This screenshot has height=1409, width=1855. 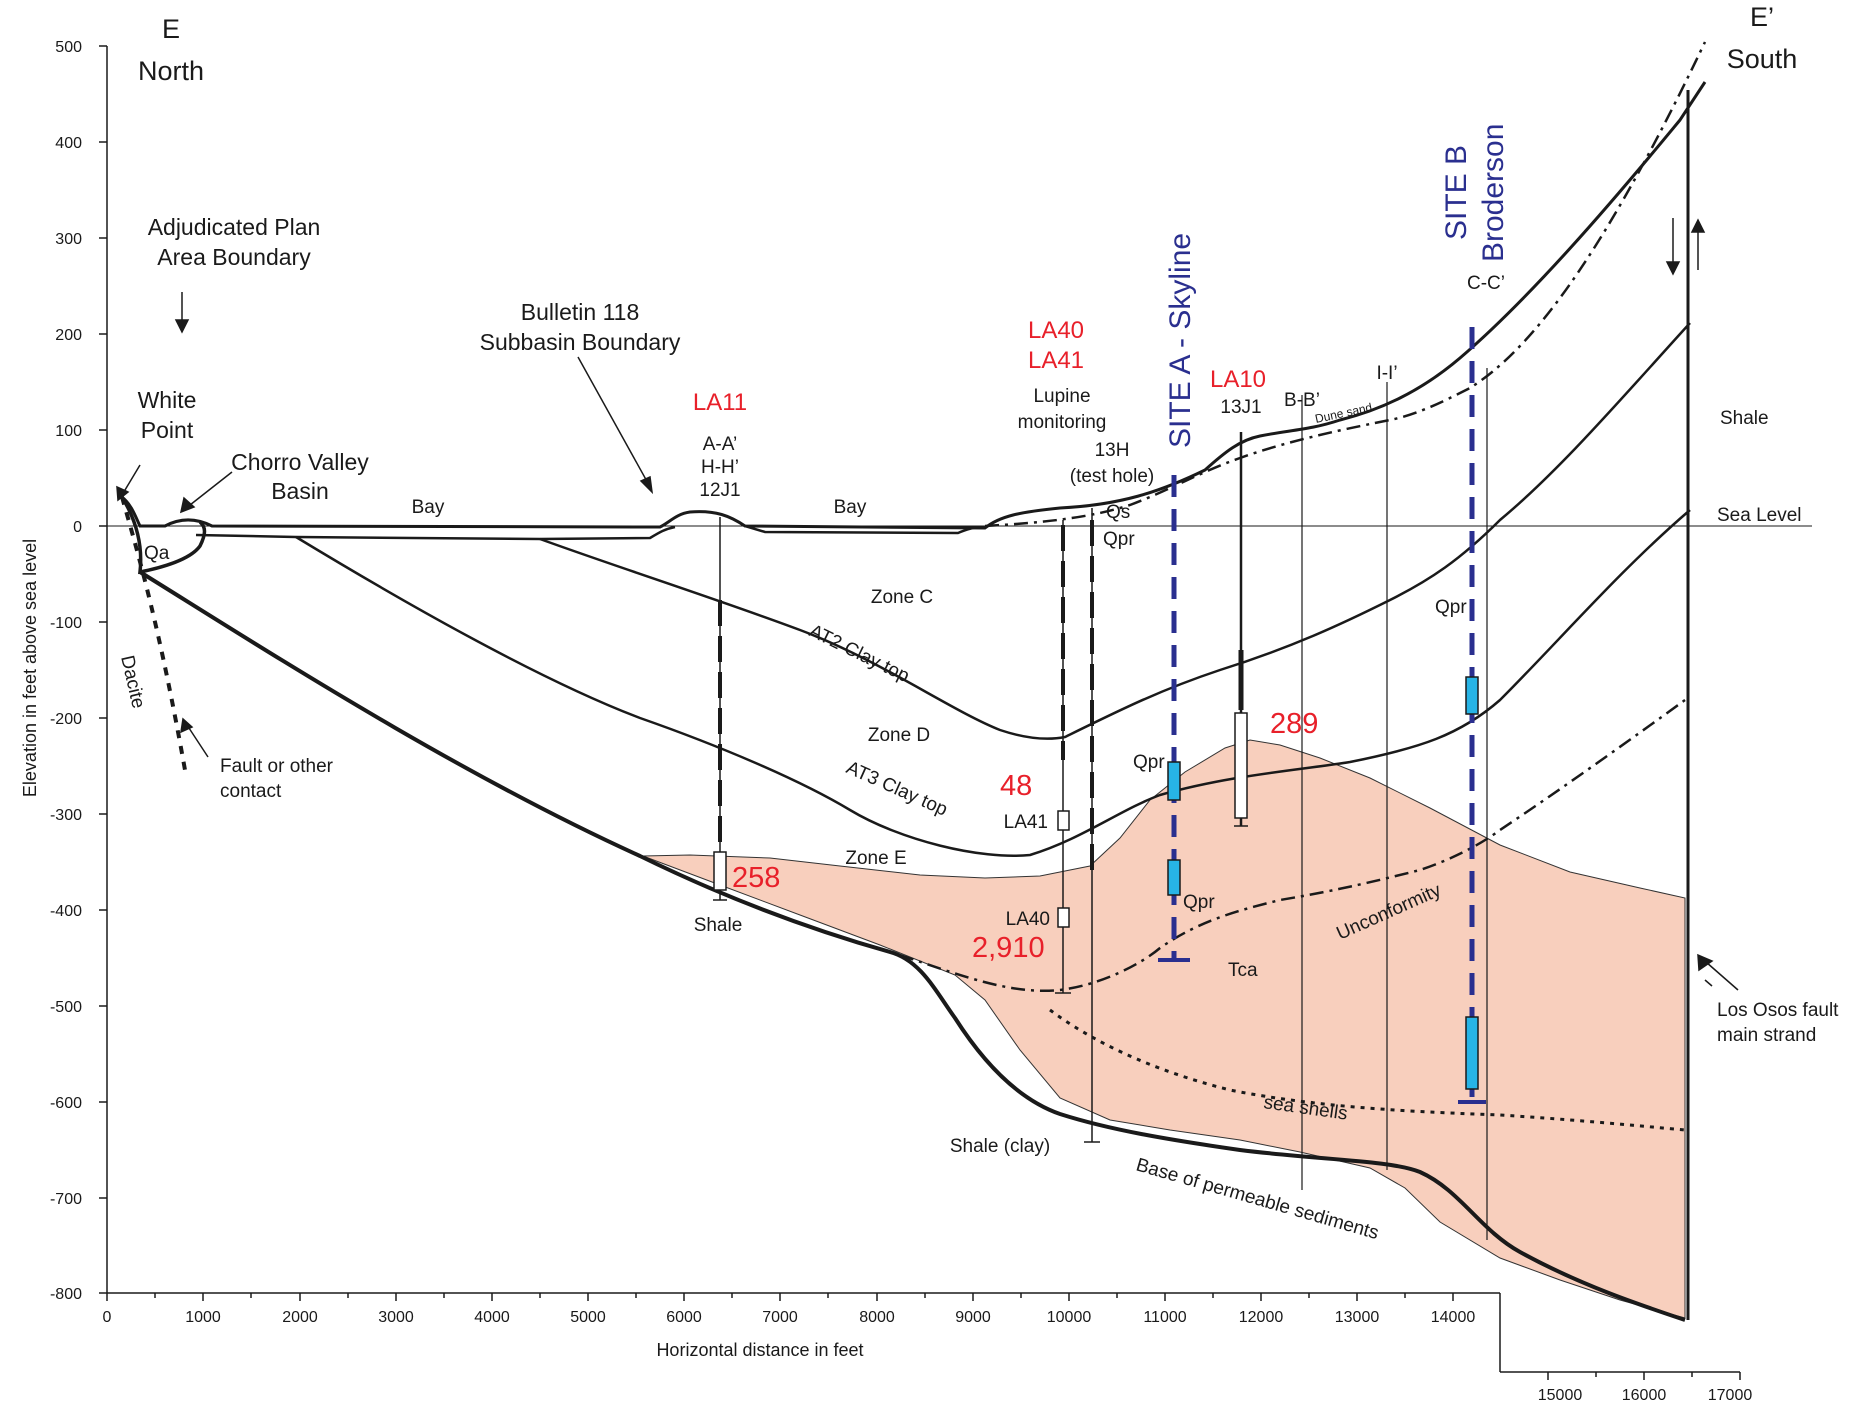 What do you see at coordinates (1762, 17) in the screenshot?
I see `section-end-label: E’` at bounding box center [1762, 17].